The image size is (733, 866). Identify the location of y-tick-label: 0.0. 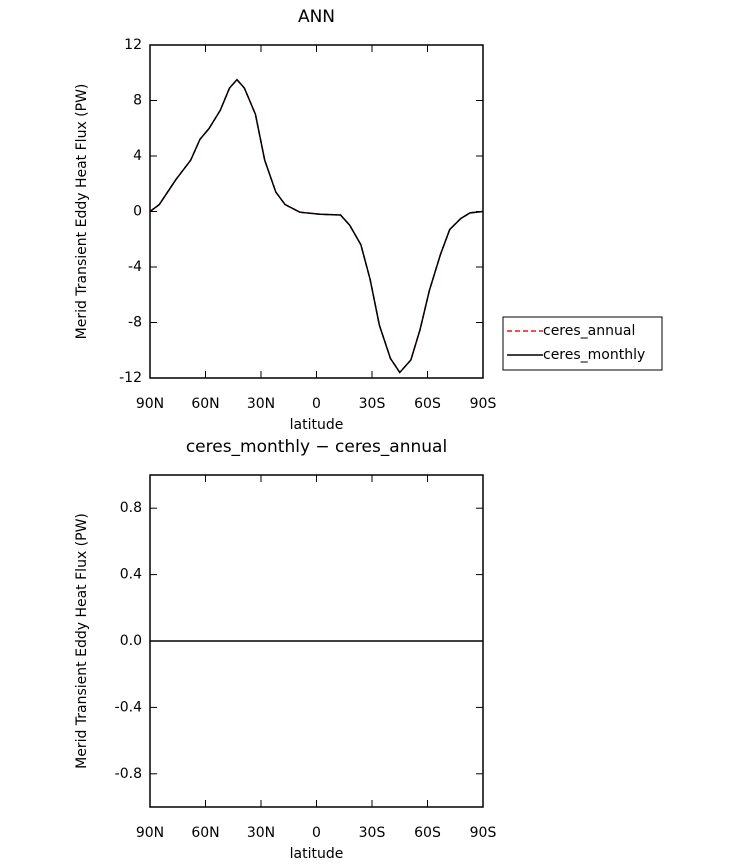
(131, 641).